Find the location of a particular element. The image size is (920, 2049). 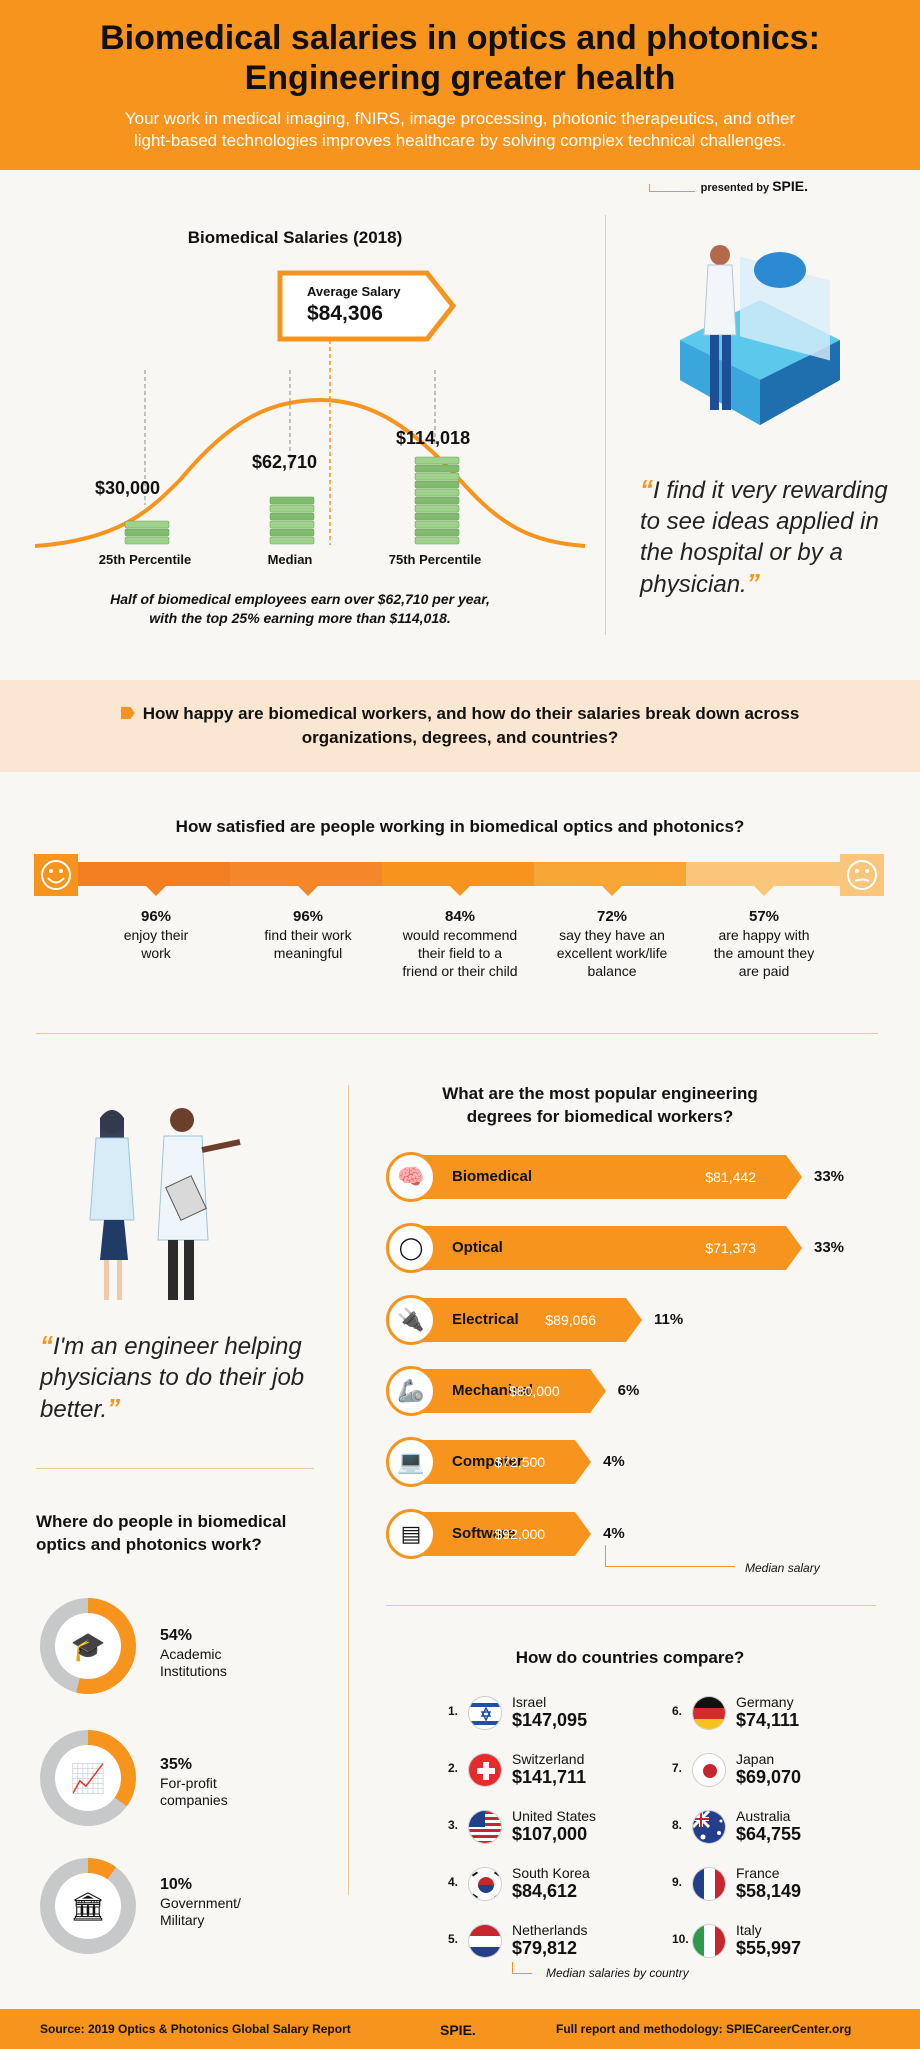

laptop-icon: 💻 is located at coordinates (411, 1462).